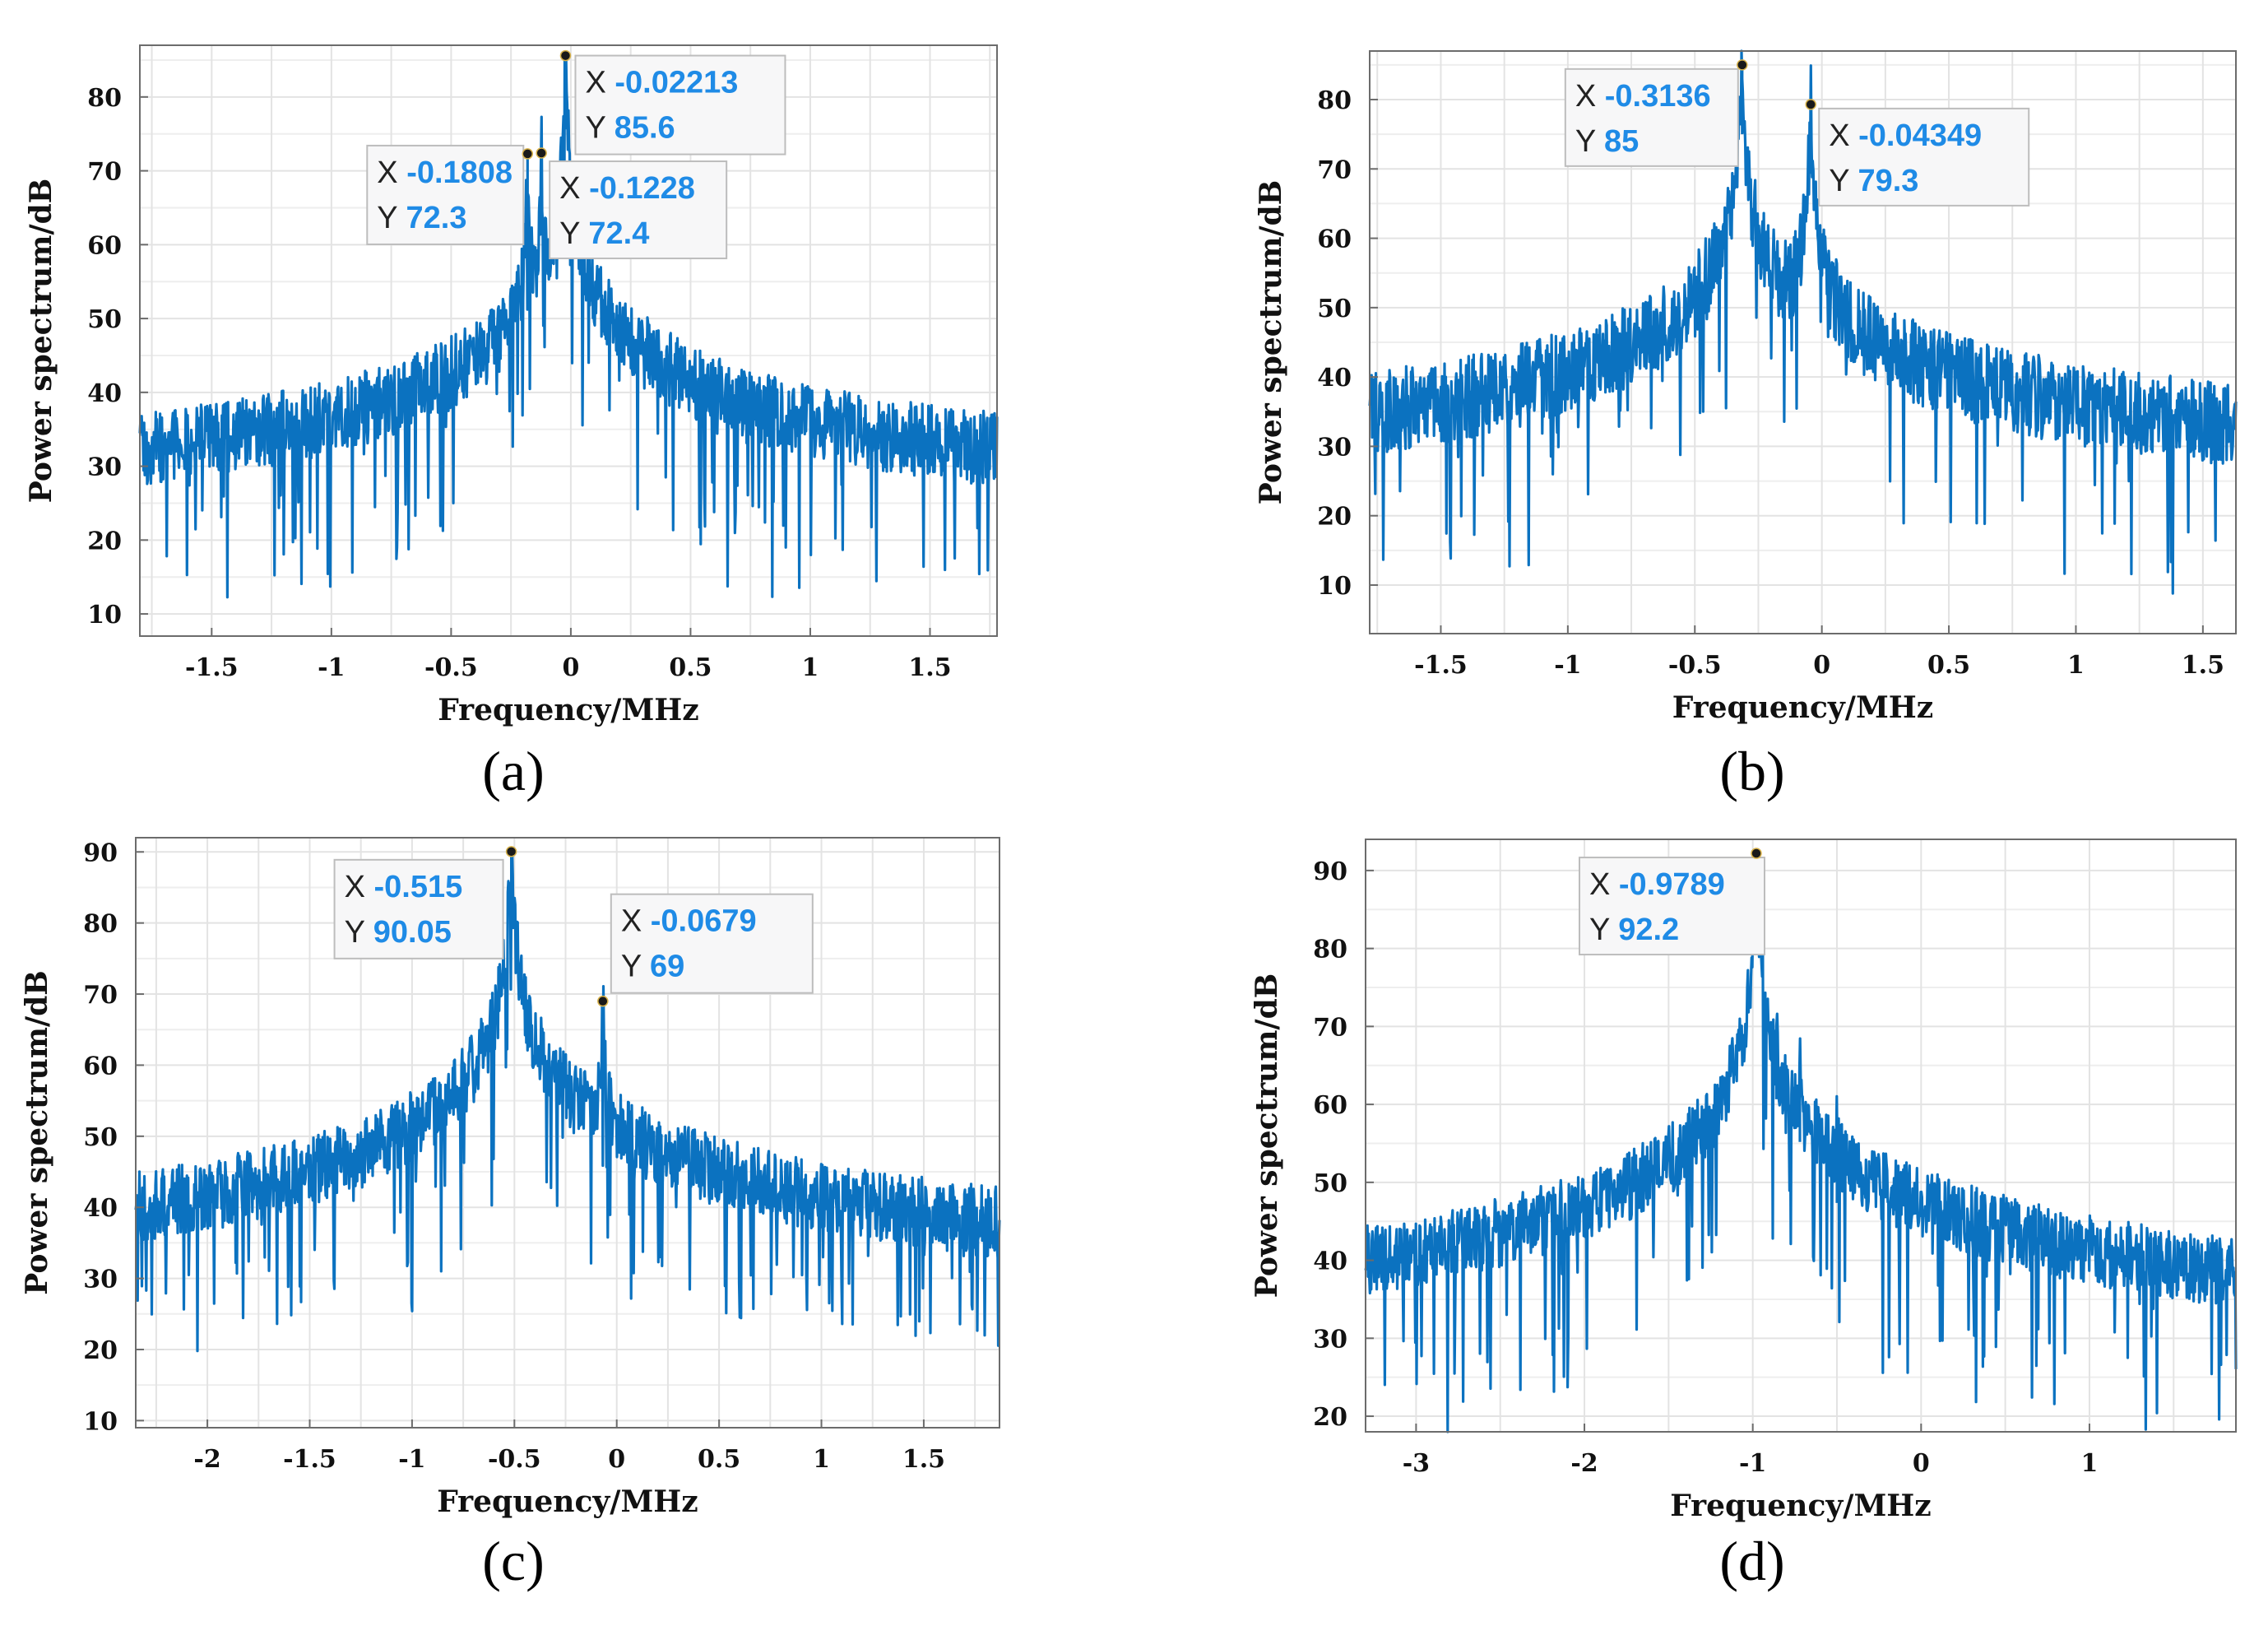 This screenshot has height=1640, width=2268. What do you see at coordinates (645, 128) in the screenshot?
I see `datatip-y-value: 85.6` at bounding box center [645, 128].